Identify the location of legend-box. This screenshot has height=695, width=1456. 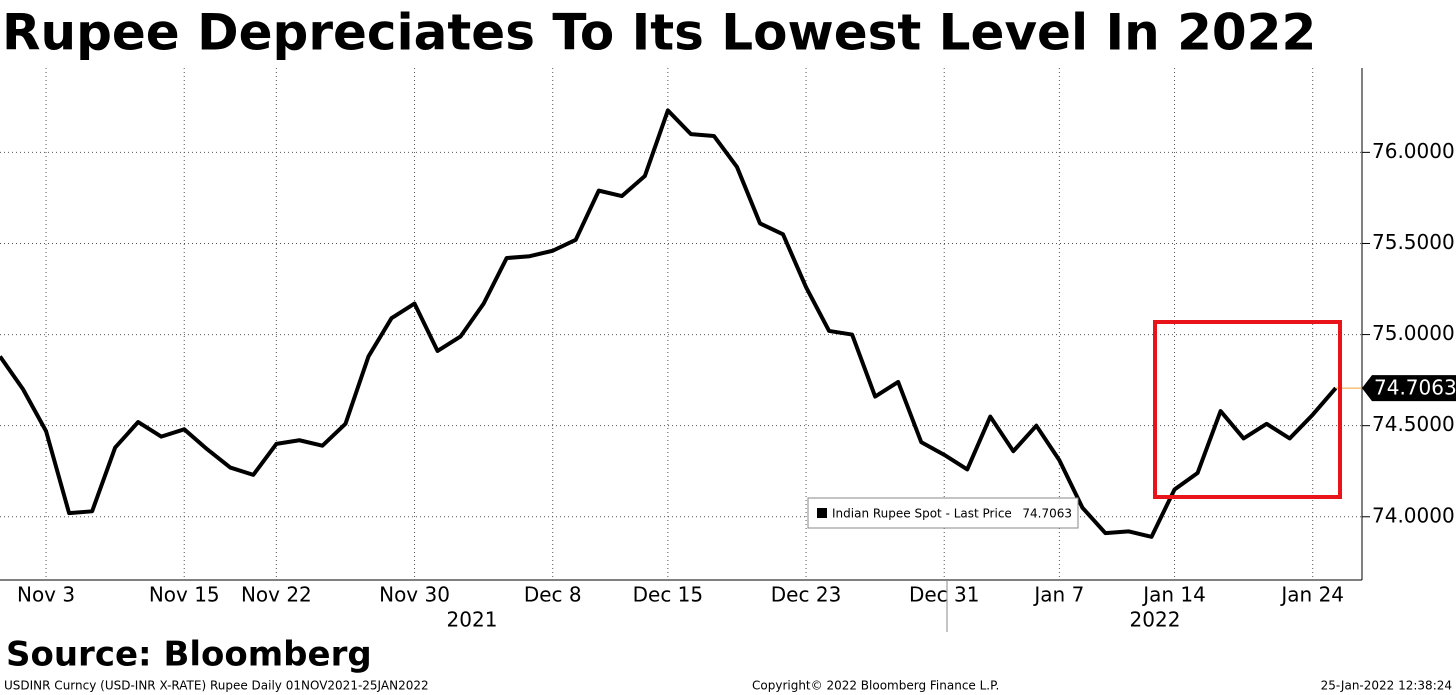
(943, 513).